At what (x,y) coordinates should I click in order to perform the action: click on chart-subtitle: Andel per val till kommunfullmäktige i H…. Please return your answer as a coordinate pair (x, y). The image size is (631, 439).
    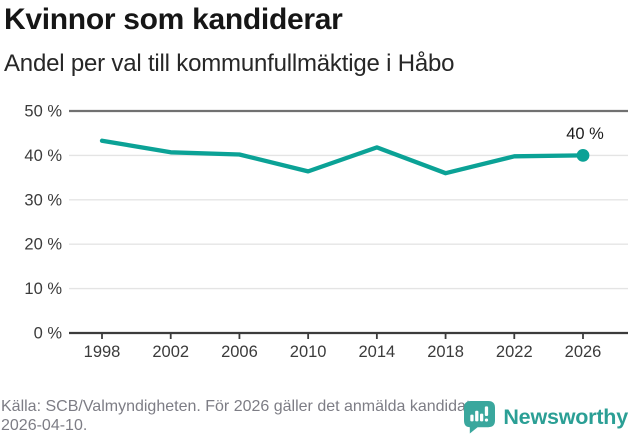
    Looking at the image, I should click on (229, 63).